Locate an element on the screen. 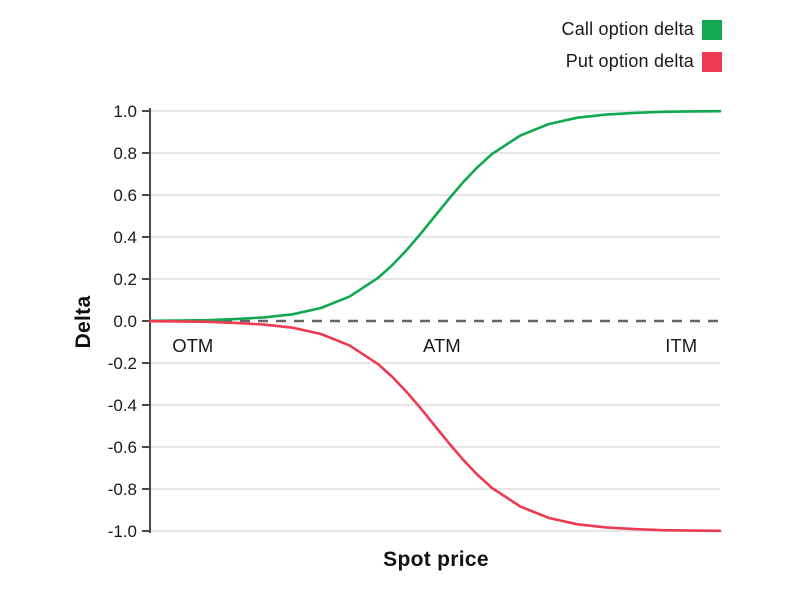  y-tick-label: -1.0 is located at coordinates (122, 531).